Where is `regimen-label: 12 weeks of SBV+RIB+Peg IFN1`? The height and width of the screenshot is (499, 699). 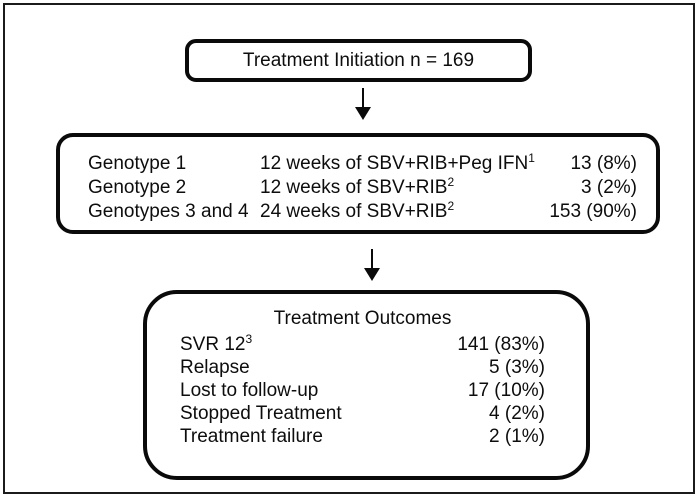
regimen-label: 12 weeks of SBV+RIB+Peg IFN1 is located at coordinates (415, 164).